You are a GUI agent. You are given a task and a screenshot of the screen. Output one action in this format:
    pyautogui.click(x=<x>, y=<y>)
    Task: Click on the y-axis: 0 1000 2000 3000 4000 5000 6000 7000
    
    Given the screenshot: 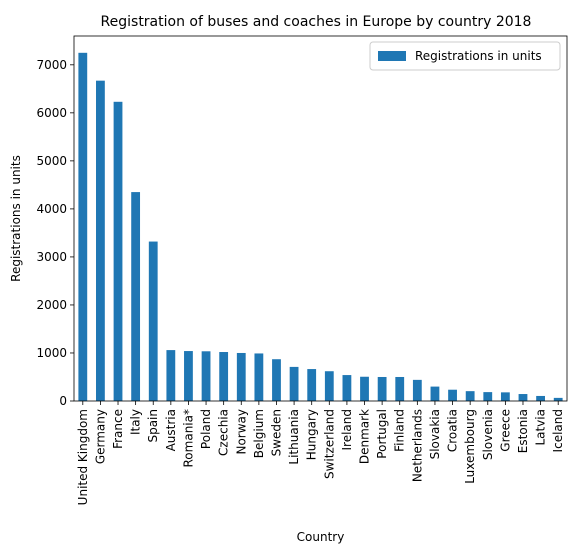 What is the action you would take?
    pyautogui.click(x=55, y=233)
    